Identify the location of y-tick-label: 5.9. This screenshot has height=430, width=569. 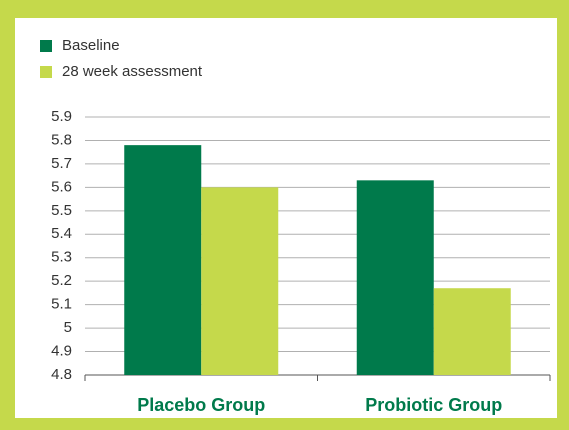
(61, 116).